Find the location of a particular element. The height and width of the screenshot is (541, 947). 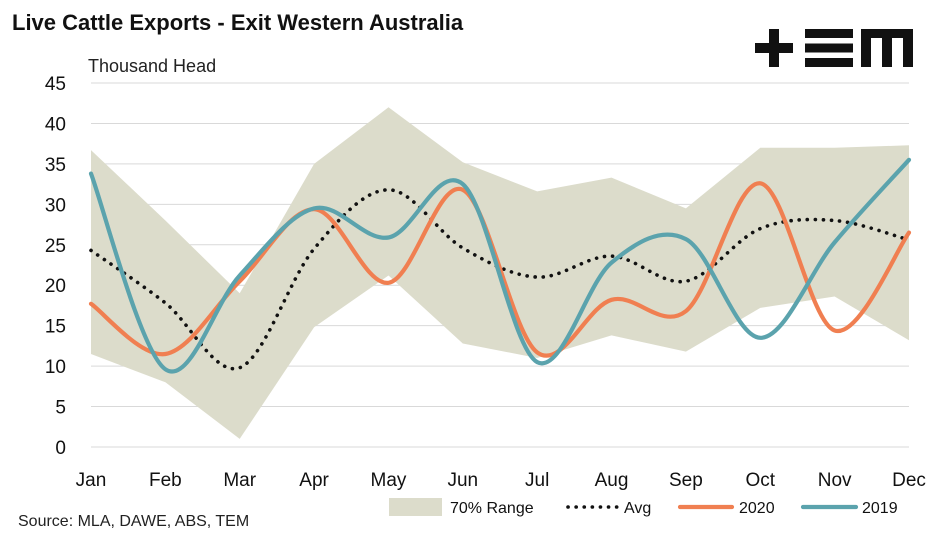

legend: 70% Range Avg 2020 2019 is located at coordinates (643, 507).